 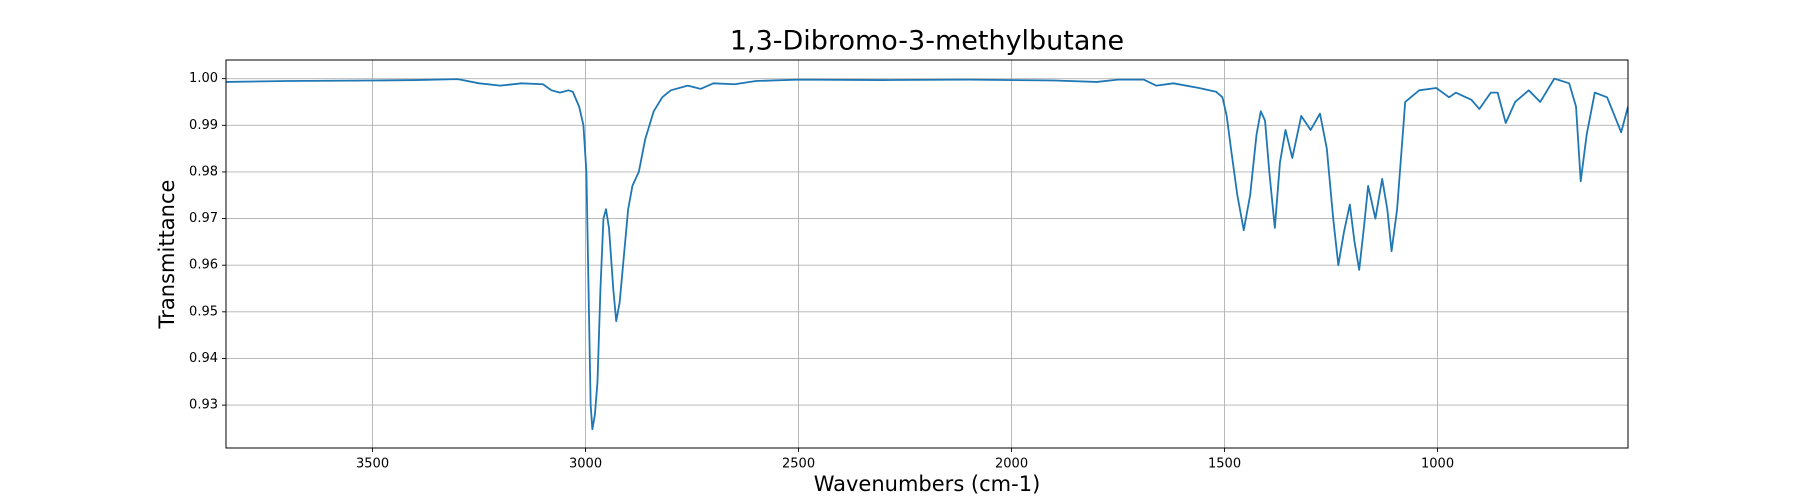 I want to click on y-tick-label: 0.94, so click(x=203, y=358).